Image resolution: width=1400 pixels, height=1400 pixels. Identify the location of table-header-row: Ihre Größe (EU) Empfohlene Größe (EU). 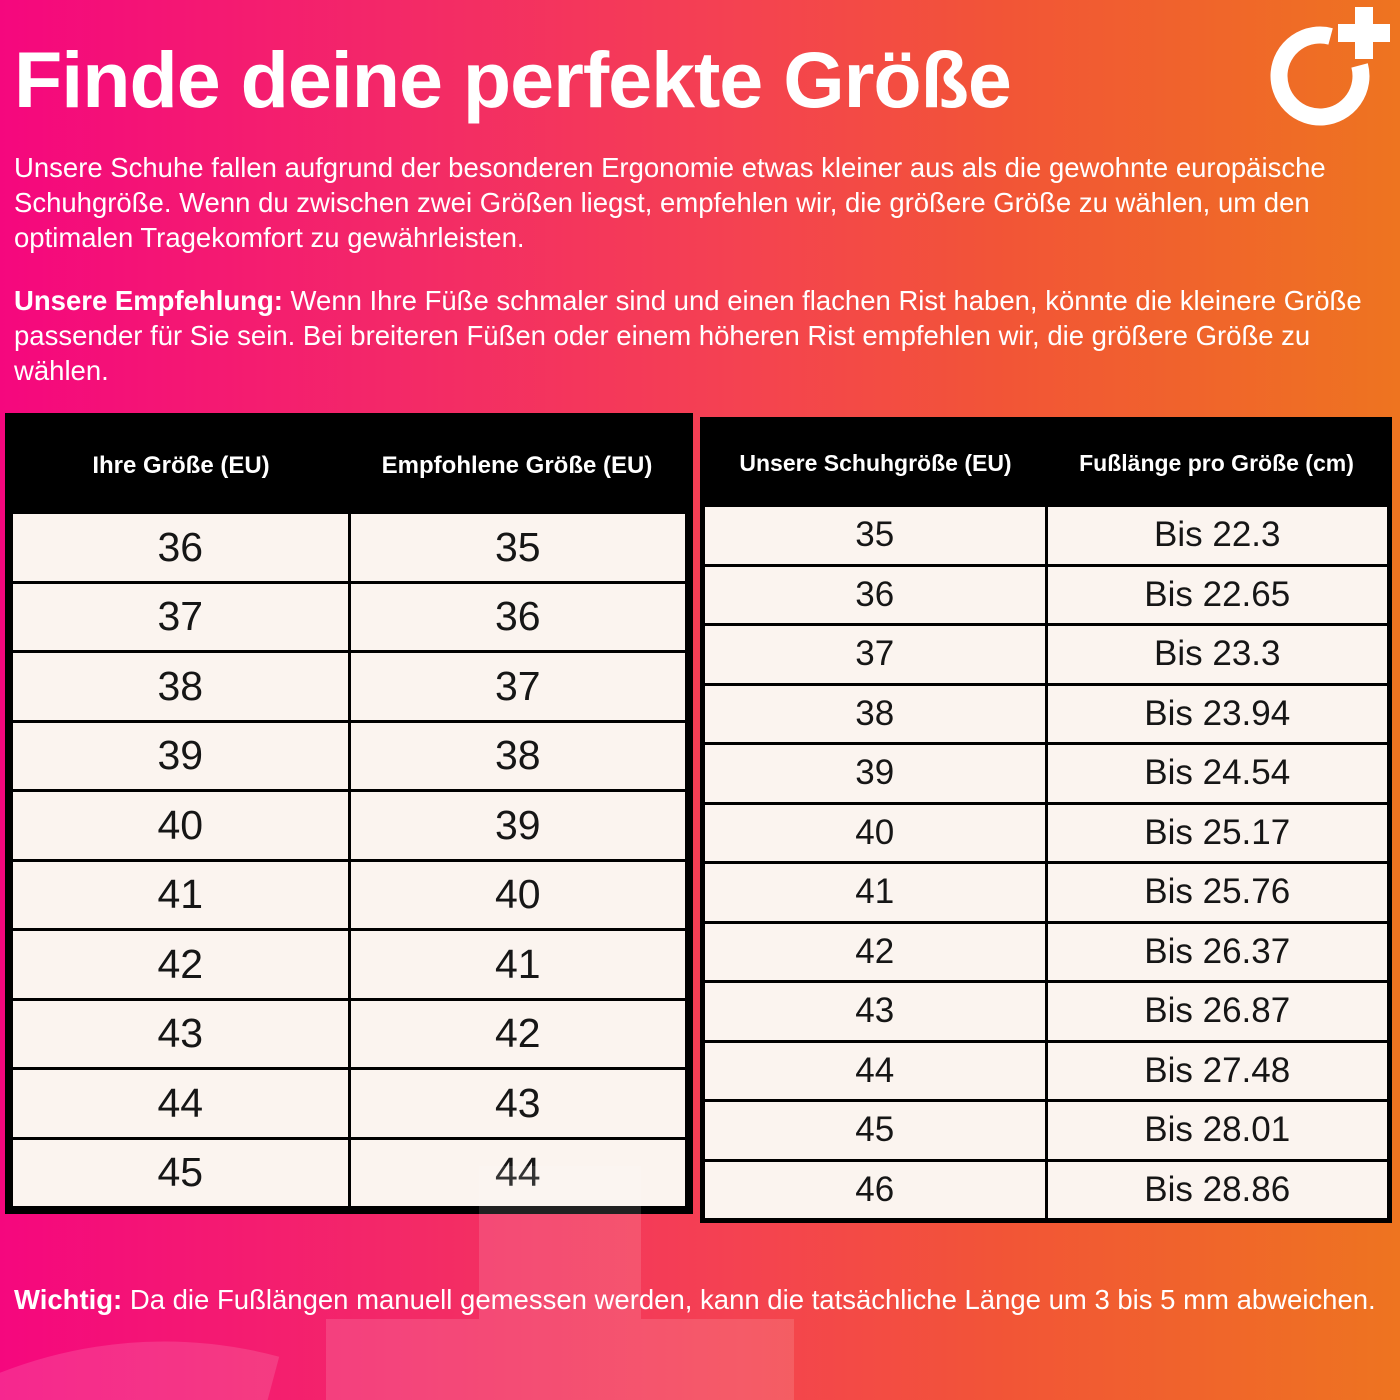
(349, 465).